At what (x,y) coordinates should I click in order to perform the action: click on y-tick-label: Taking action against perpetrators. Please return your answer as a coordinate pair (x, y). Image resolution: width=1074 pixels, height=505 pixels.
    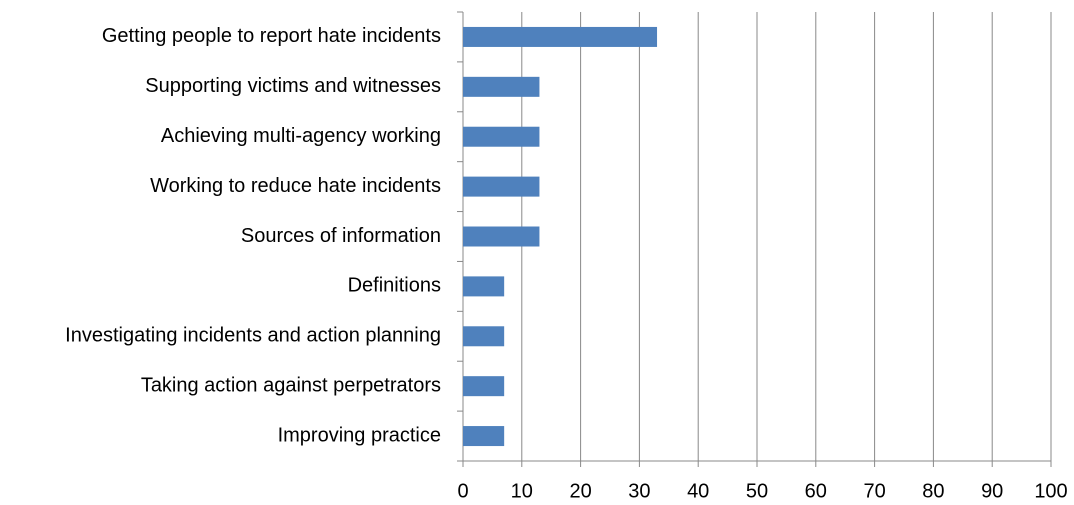
    Looking at the image, I should click on (291, 385).